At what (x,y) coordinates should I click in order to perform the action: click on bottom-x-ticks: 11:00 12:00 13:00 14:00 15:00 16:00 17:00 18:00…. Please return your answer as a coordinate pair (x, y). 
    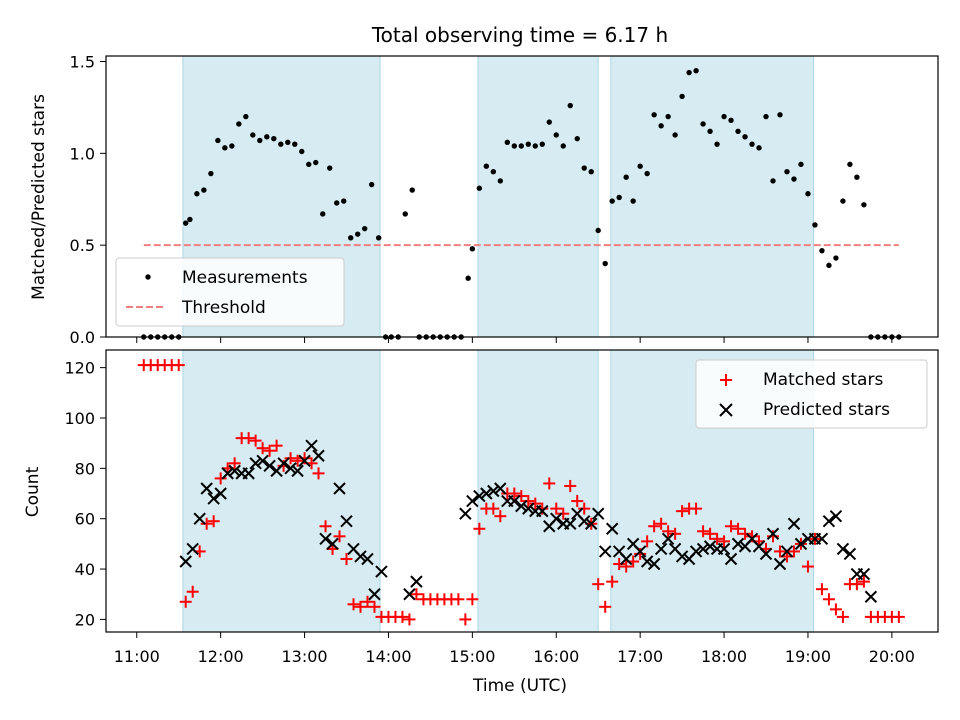
    Looking at the image, I should click on (514, 649).